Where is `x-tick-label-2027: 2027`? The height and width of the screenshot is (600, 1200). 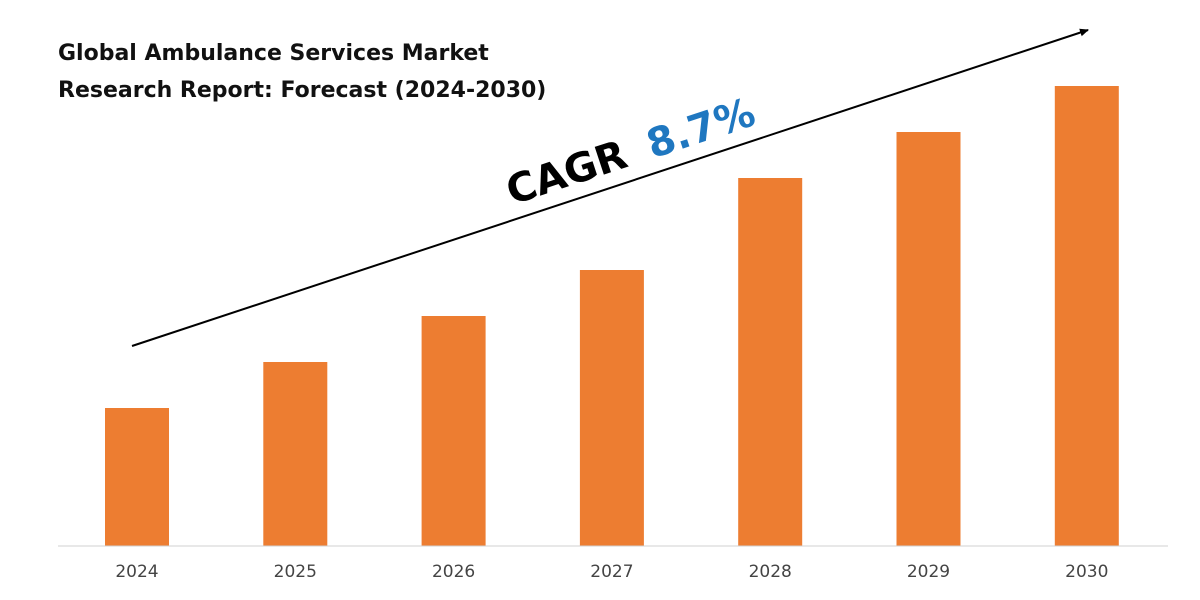
x-tick-label-2027: 2027 is located at coordinates (611, 572).